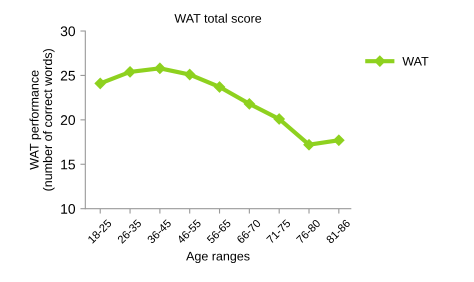 This screenshot has height=282, width=474. I want to click on y-tick-label: 25, so click(68, 75).